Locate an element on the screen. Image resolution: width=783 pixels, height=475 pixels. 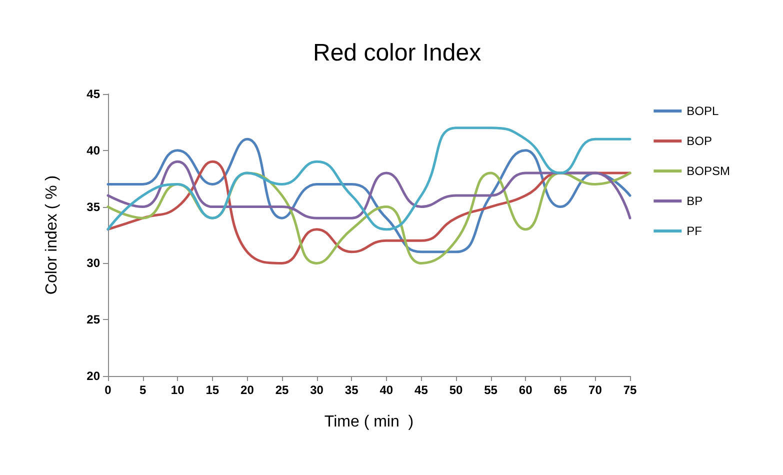
x-axis-title: Time ( min ) is located at coordinates (369, 422).